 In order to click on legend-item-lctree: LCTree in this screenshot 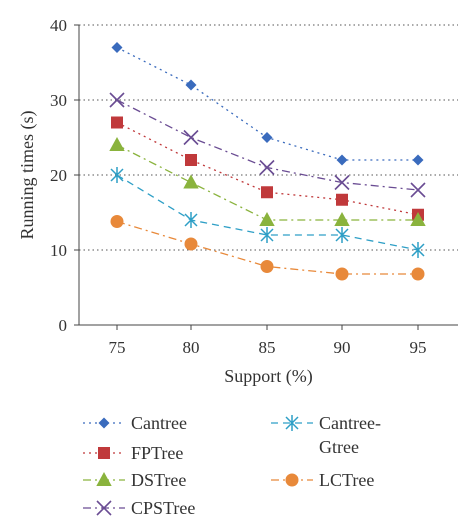, I will do `click(322, 480)`.